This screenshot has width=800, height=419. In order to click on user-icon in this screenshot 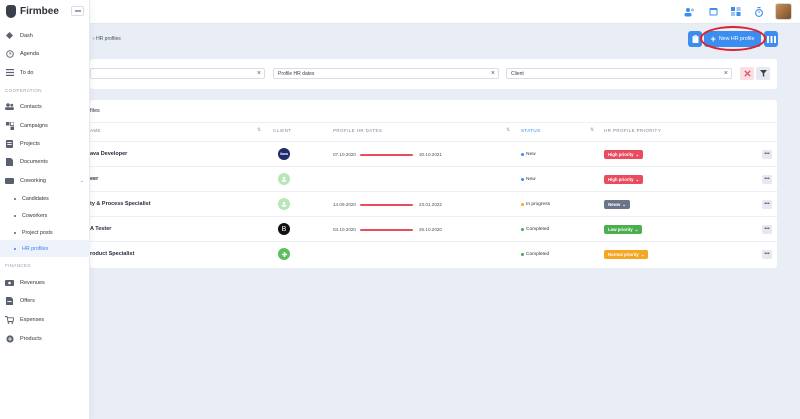, I will do `click(284, 204)`.